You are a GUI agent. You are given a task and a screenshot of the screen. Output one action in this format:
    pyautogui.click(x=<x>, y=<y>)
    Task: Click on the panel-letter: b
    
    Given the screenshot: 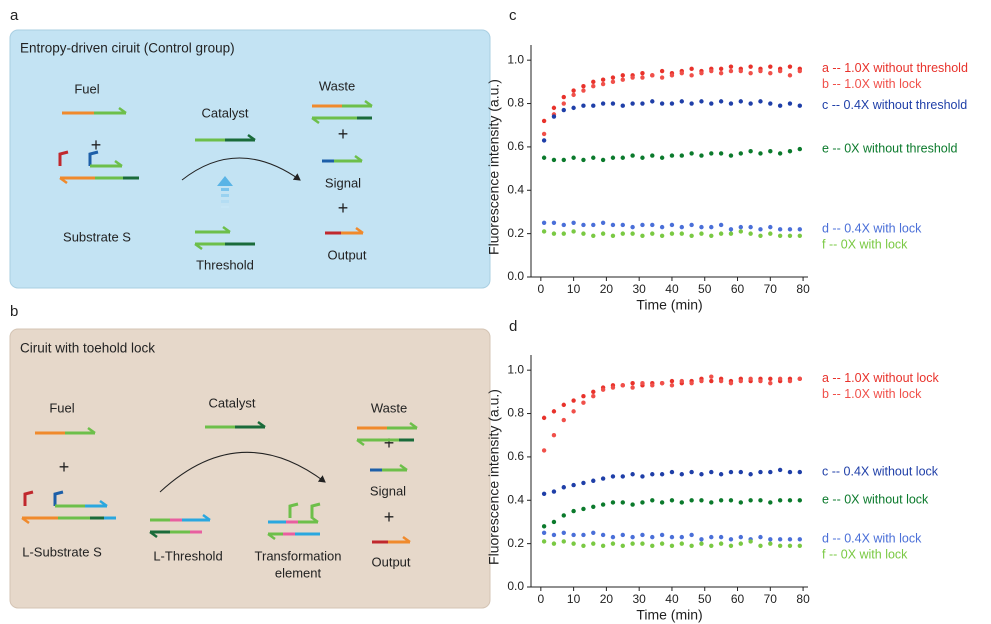 What is the action you would take?
    pyautogui.click(x=14, y=311)
    